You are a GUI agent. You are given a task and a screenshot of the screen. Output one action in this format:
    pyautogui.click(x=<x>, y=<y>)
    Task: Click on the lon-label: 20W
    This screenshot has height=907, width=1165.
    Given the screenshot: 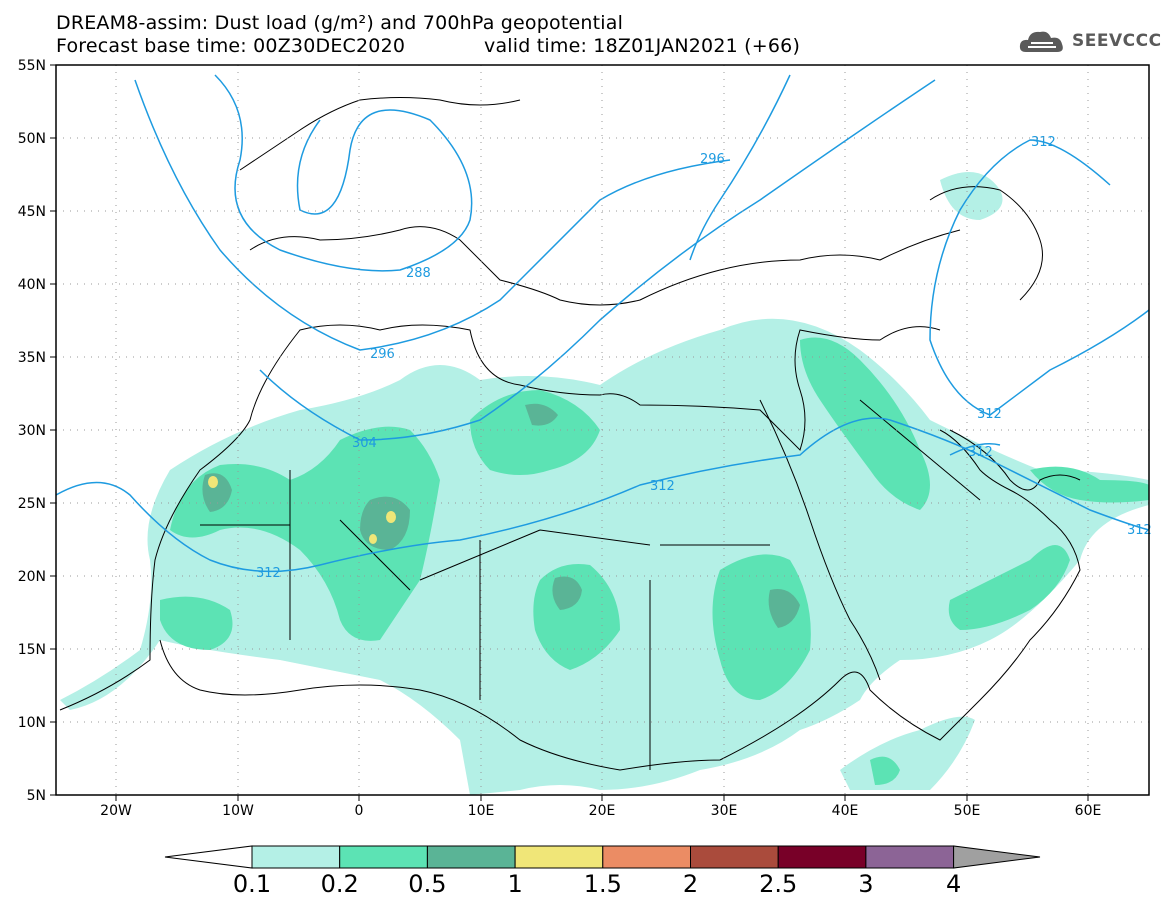 What is the action you would take?
    pyautogui.click(x=116, y=811)
    